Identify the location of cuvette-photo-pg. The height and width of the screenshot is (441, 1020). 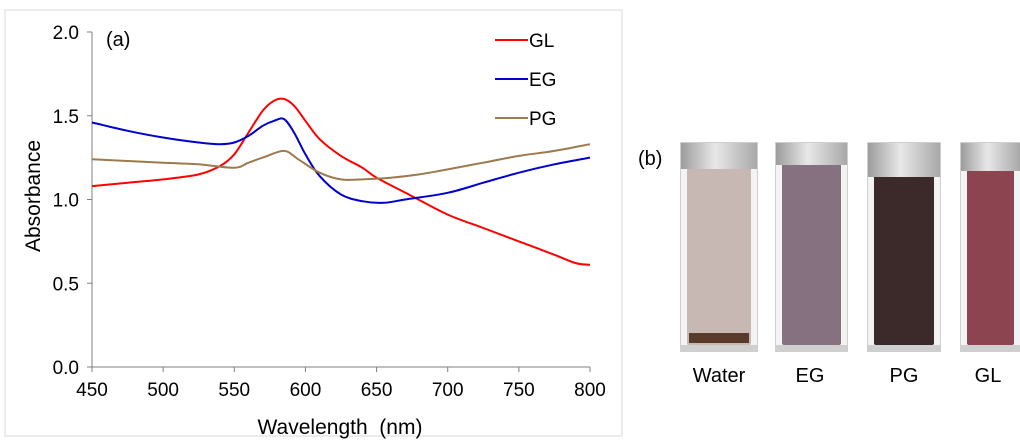
(904, 247).